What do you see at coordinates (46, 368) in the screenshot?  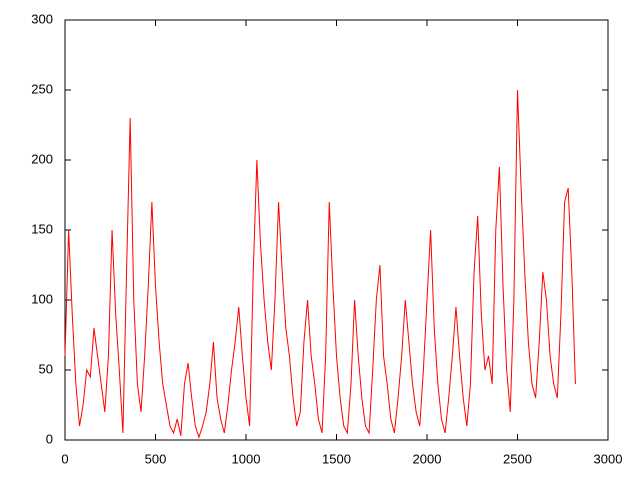 I see `y-tick-label: 50` at bounding box center [46, 368].